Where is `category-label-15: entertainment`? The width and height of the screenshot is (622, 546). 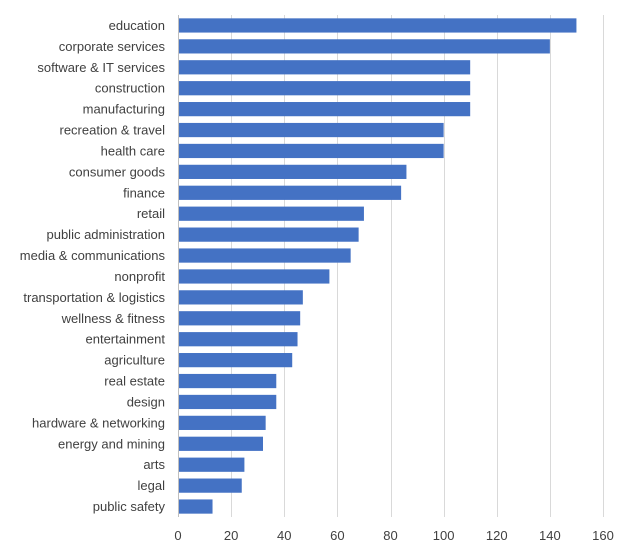
category-label-15: entertainment is located at coordinates (126, 339).